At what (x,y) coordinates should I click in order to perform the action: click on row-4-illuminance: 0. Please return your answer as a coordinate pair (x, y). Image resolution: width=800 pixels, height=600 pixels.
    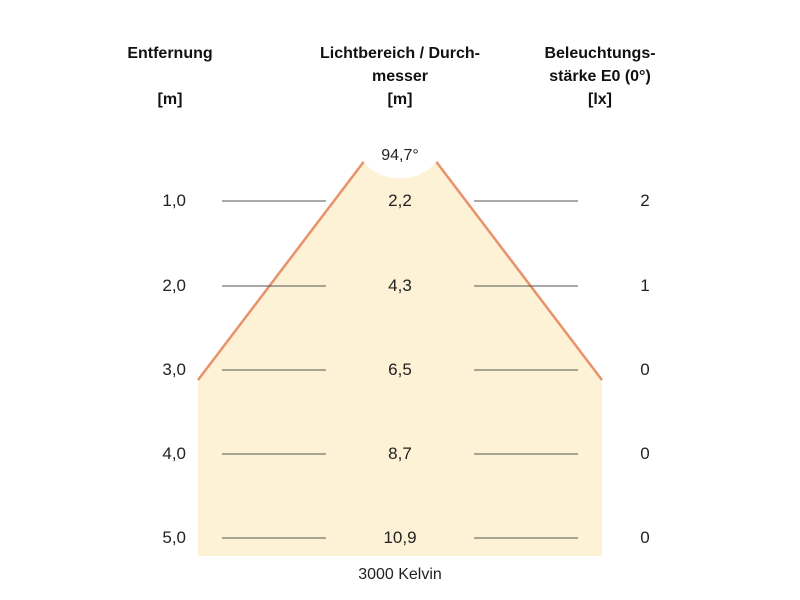
    Looking at the image, I should click on (645, 453).